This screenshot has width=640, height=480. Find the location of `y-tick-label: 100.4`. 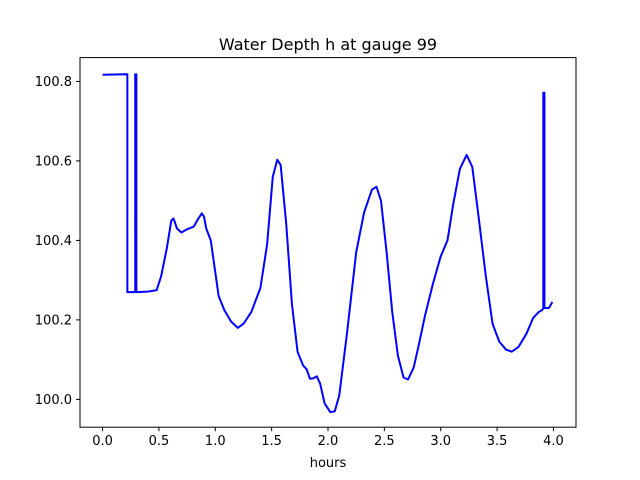

y-tick-label: 100.4 is located at coordinates (53, 241).